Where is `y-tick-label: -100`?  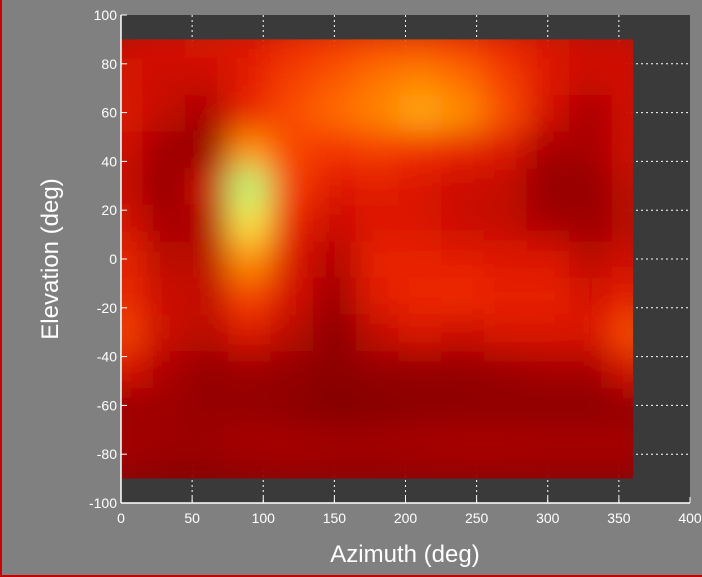 y-tick-label: -100 is located at coordinates (103, 503).